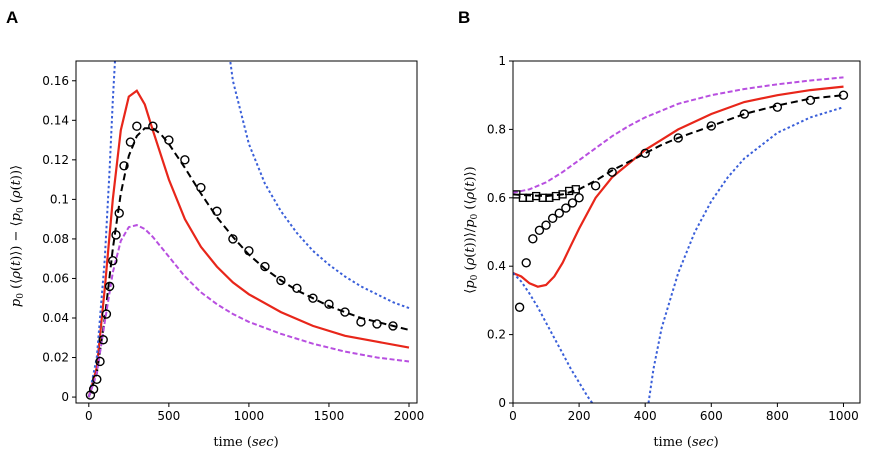  What do you see at coordinates (55, 278) in the screenshot?
I see `panel-a-y-tick-label: 0.06` at bounding box center [55, 278].